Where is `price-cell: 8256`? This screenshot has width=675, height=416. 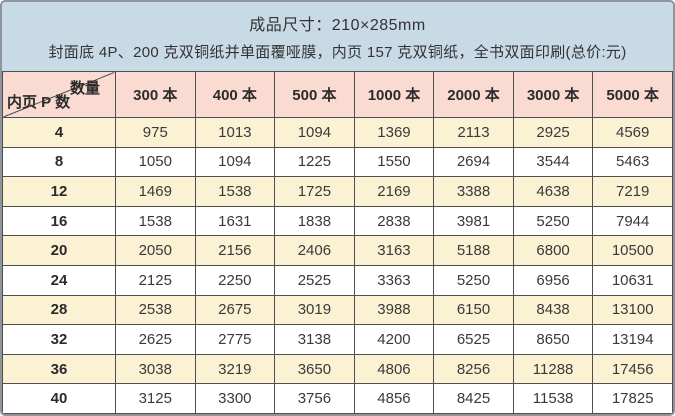 price-cell: 8256 is located at coordinates (473, 369).